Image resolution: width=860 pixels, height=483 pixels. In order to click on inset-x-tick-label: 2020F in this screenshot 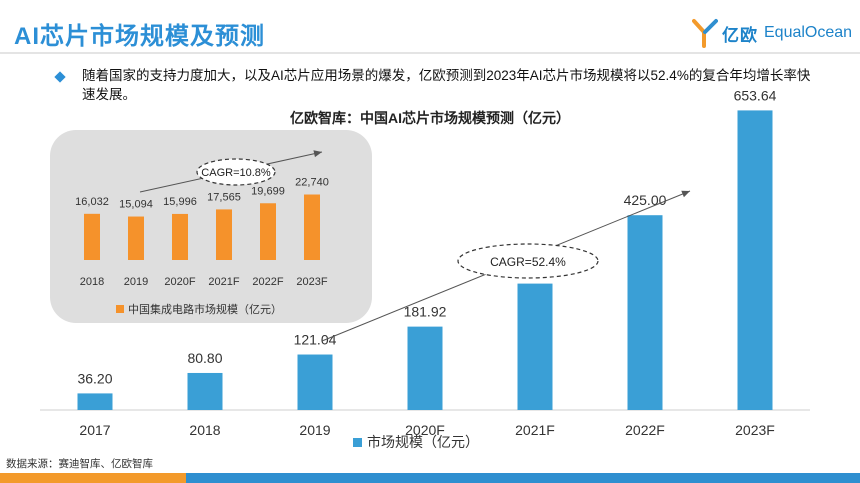, I will do `click(179, 282)`.